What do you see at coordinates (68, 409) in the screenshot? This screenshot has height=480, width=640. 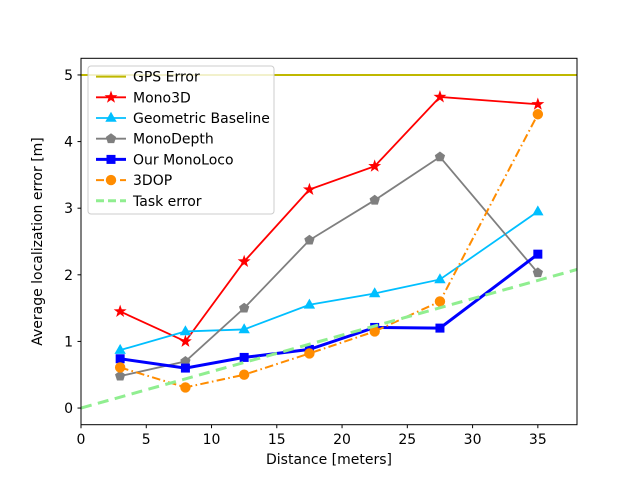 I see `y-tick-label: 0` at bounding box center [68, 409].